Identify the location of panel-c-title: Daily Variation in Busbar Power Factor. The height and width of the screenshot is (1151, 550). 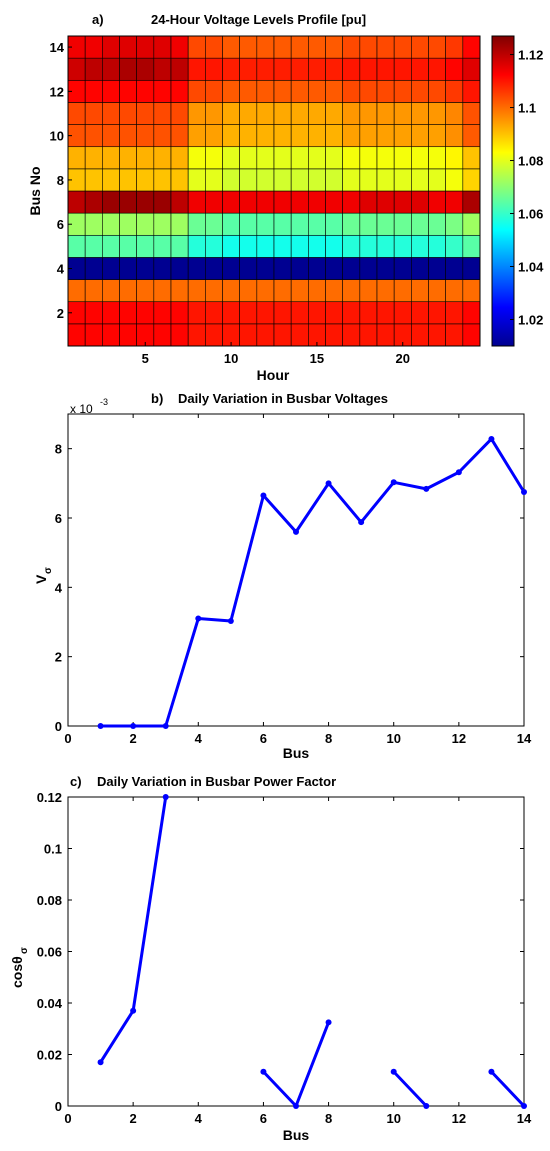
(216, 781).